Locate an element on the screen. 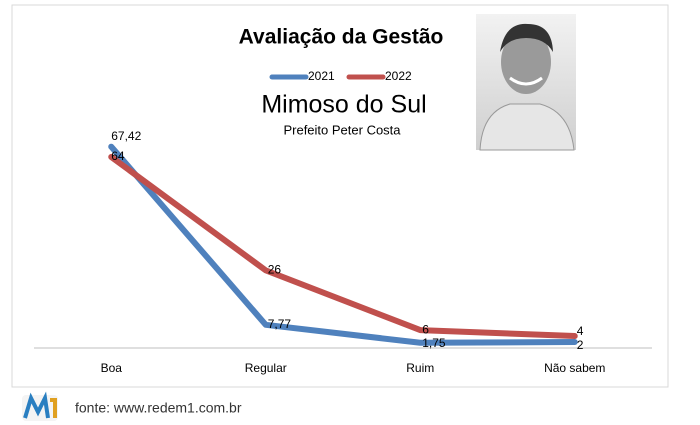 The width and height of the screenshot is (700, 425). data-label: 64 is located at coordinates (118, 156).